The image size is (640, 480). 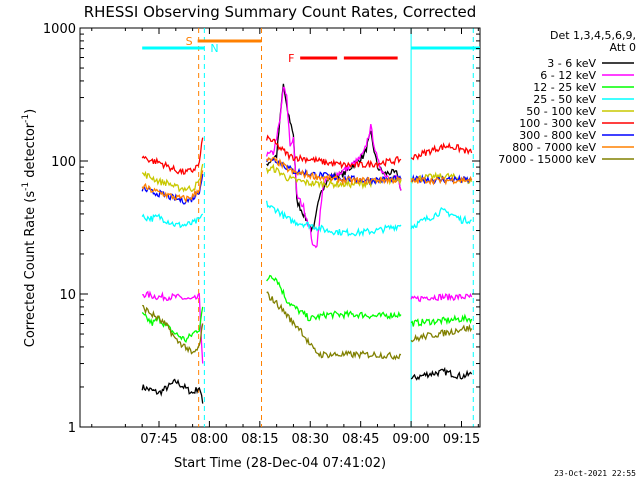 I want to click on legend-label-3: 25 - 50 keV, so click(x=564, y=99).